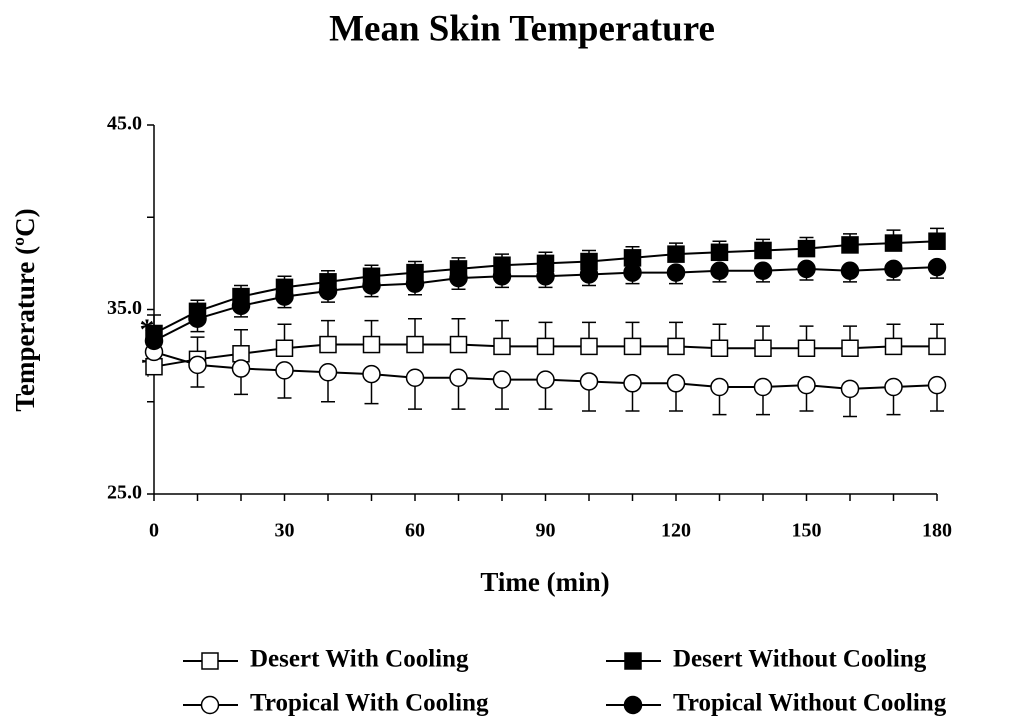 This screenshot has height=721, width=1015. I want to click on x-tick-label: 30, so click(285, 531).